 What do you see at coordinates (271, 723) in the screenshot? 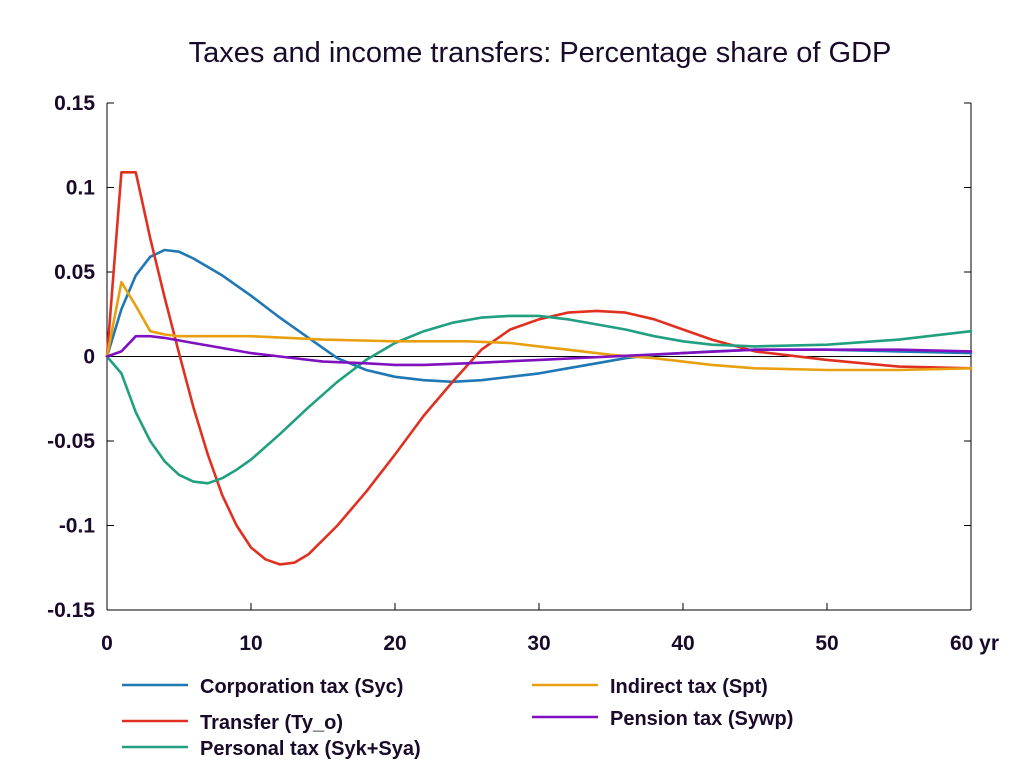
I see `legend-label: Transfer (Ty_o)` at bounding box center [271, 723].